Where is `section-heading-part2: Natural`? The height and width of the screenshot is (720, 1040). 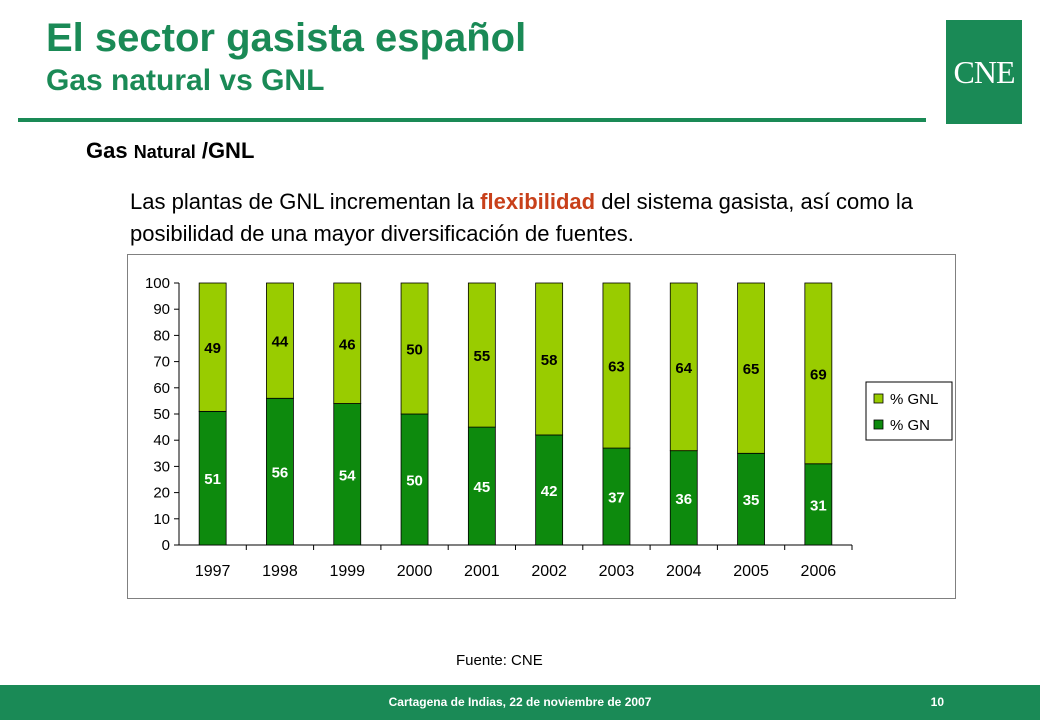
section-heading-part2: Natural is located at coordinates (164, 152).